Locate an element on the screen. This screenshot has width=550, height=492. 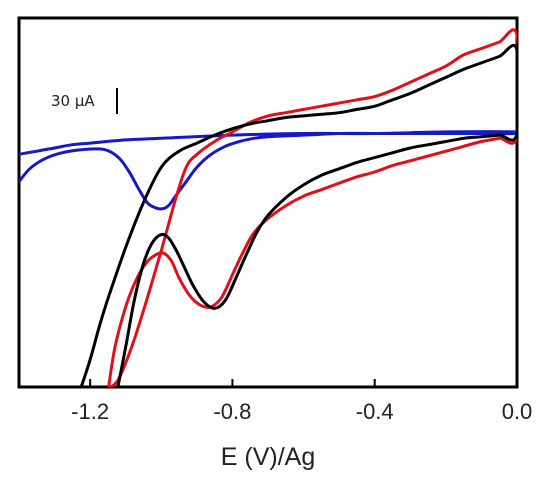
x-axis-ticks: -1.2 -0.8 -0.4 0.0 is located at coordinates (301, 401).